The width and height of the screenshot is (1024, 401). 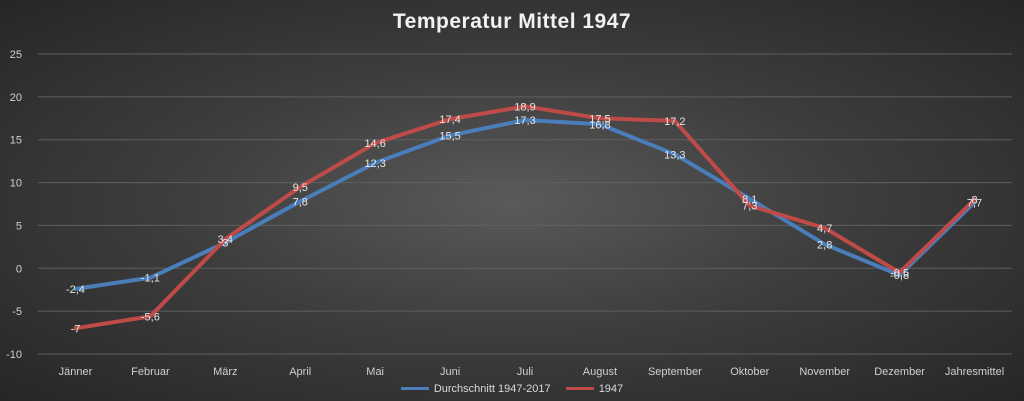 I want to click on y-tick-label: 5, so click(x=19, y=226).